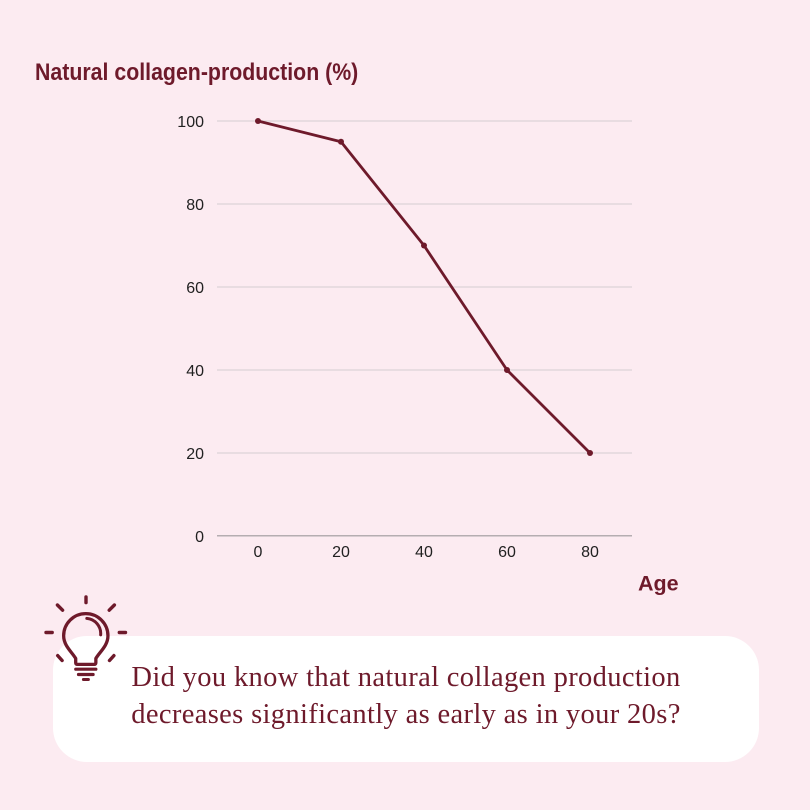 The height and width of the screenshot is (810, 810). What do you see at coordinates (658, 584) in the screenshot?
I see `svg-text: Age` at bounding box center [658, 584].